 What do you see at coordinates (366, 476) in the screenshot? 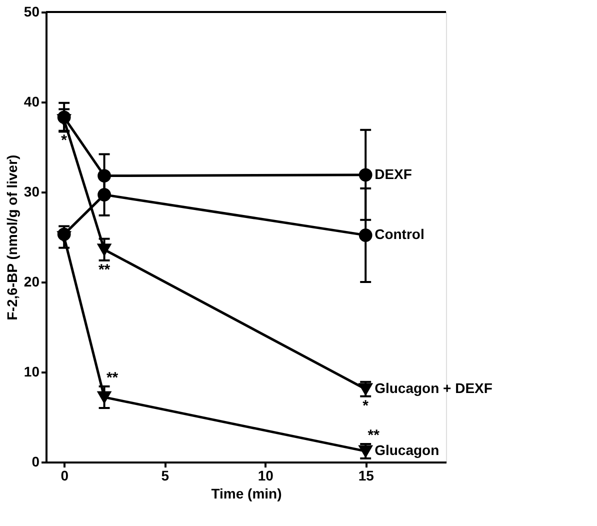
I see `x-tick-label: 15` at bounding box center [366, 476].